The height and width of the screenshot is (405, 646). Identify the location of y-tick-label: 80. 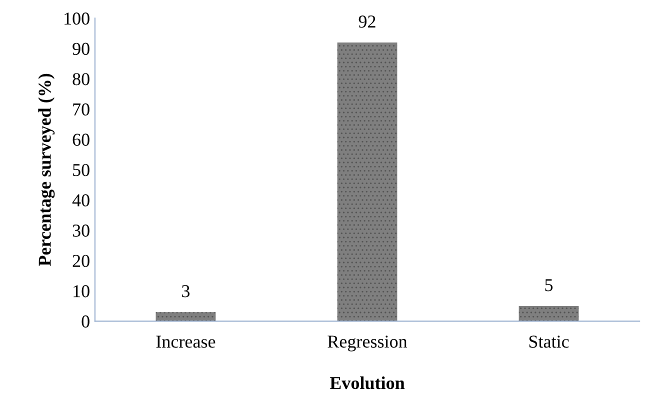
(81, 79).